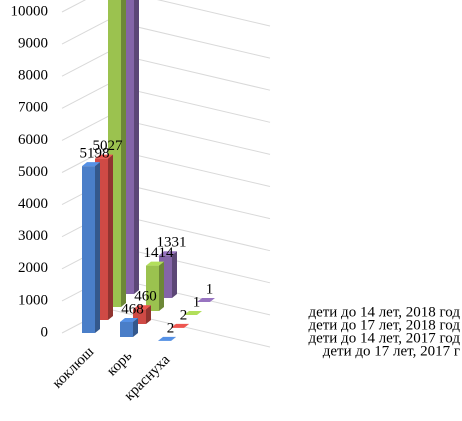 The height and width of the screenshot is (421, 462). What do you see at coordinates (45, 332) in the screenshot?
I see `y-tick-label: 0` at bounding box center [45, 332].